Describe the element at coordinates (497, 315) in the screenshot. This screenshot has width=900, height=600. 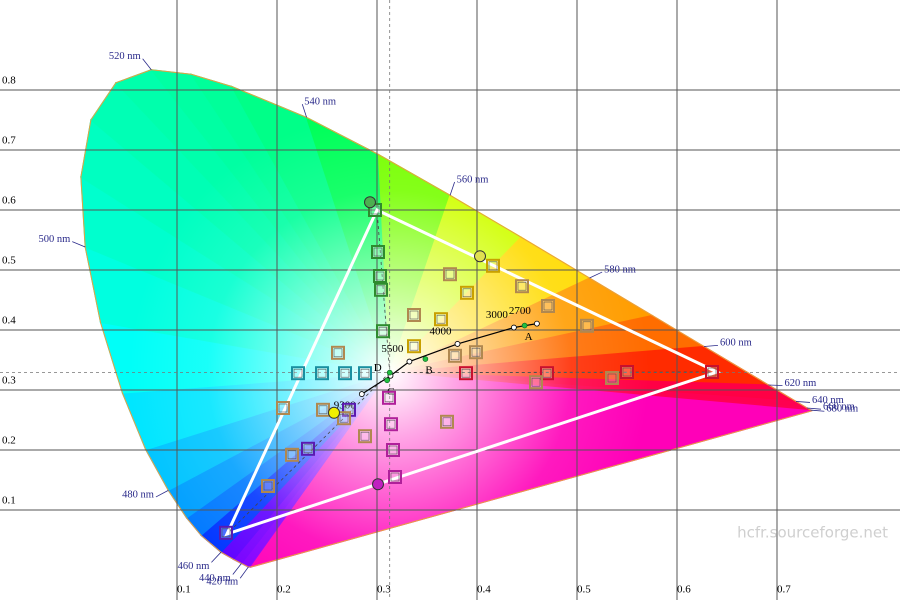
I see `cct-label: 3000` at that location.